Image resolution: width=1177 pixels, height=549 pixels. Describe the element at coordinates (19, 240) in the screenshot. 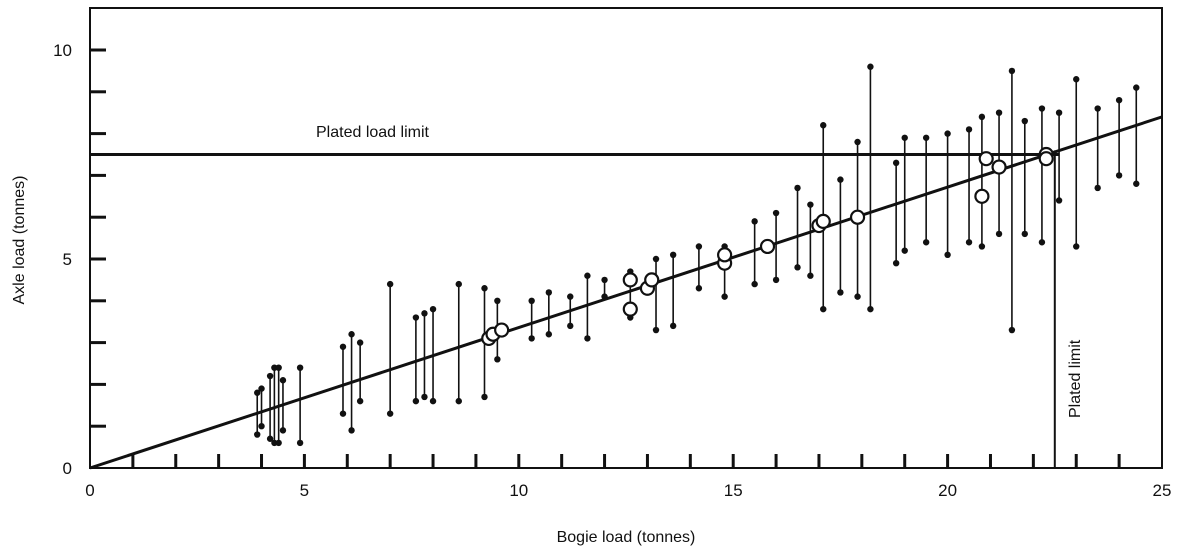

I see `y-axis-title: Axle load (tonnes)` at that location.